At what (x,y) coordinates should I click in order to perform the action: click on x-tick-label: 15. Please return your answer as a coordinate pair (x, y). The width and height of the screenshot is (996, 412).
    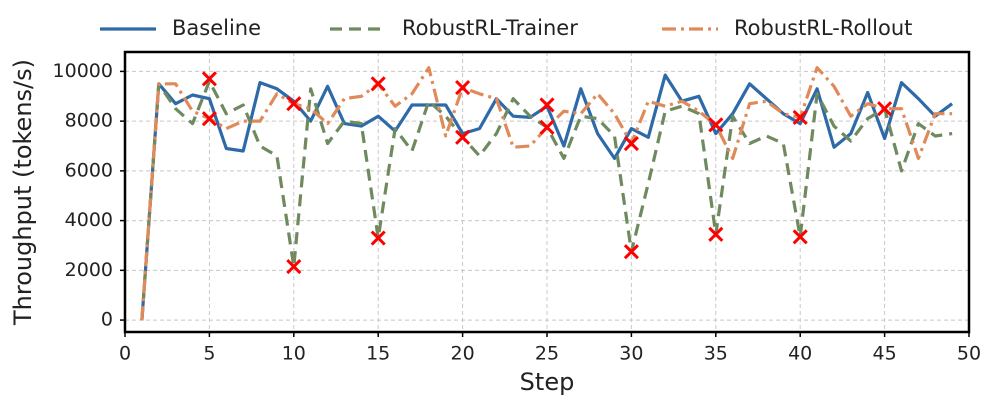
    Looking at the image, I should click on (378, 354).